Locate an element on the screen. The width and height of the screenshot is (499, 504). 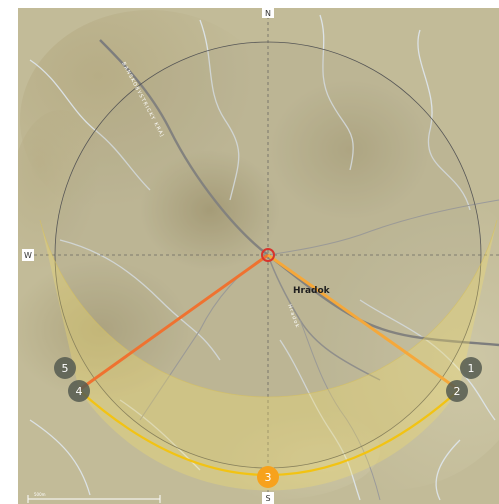
sunrise-line is located at coordinates (363, 322).